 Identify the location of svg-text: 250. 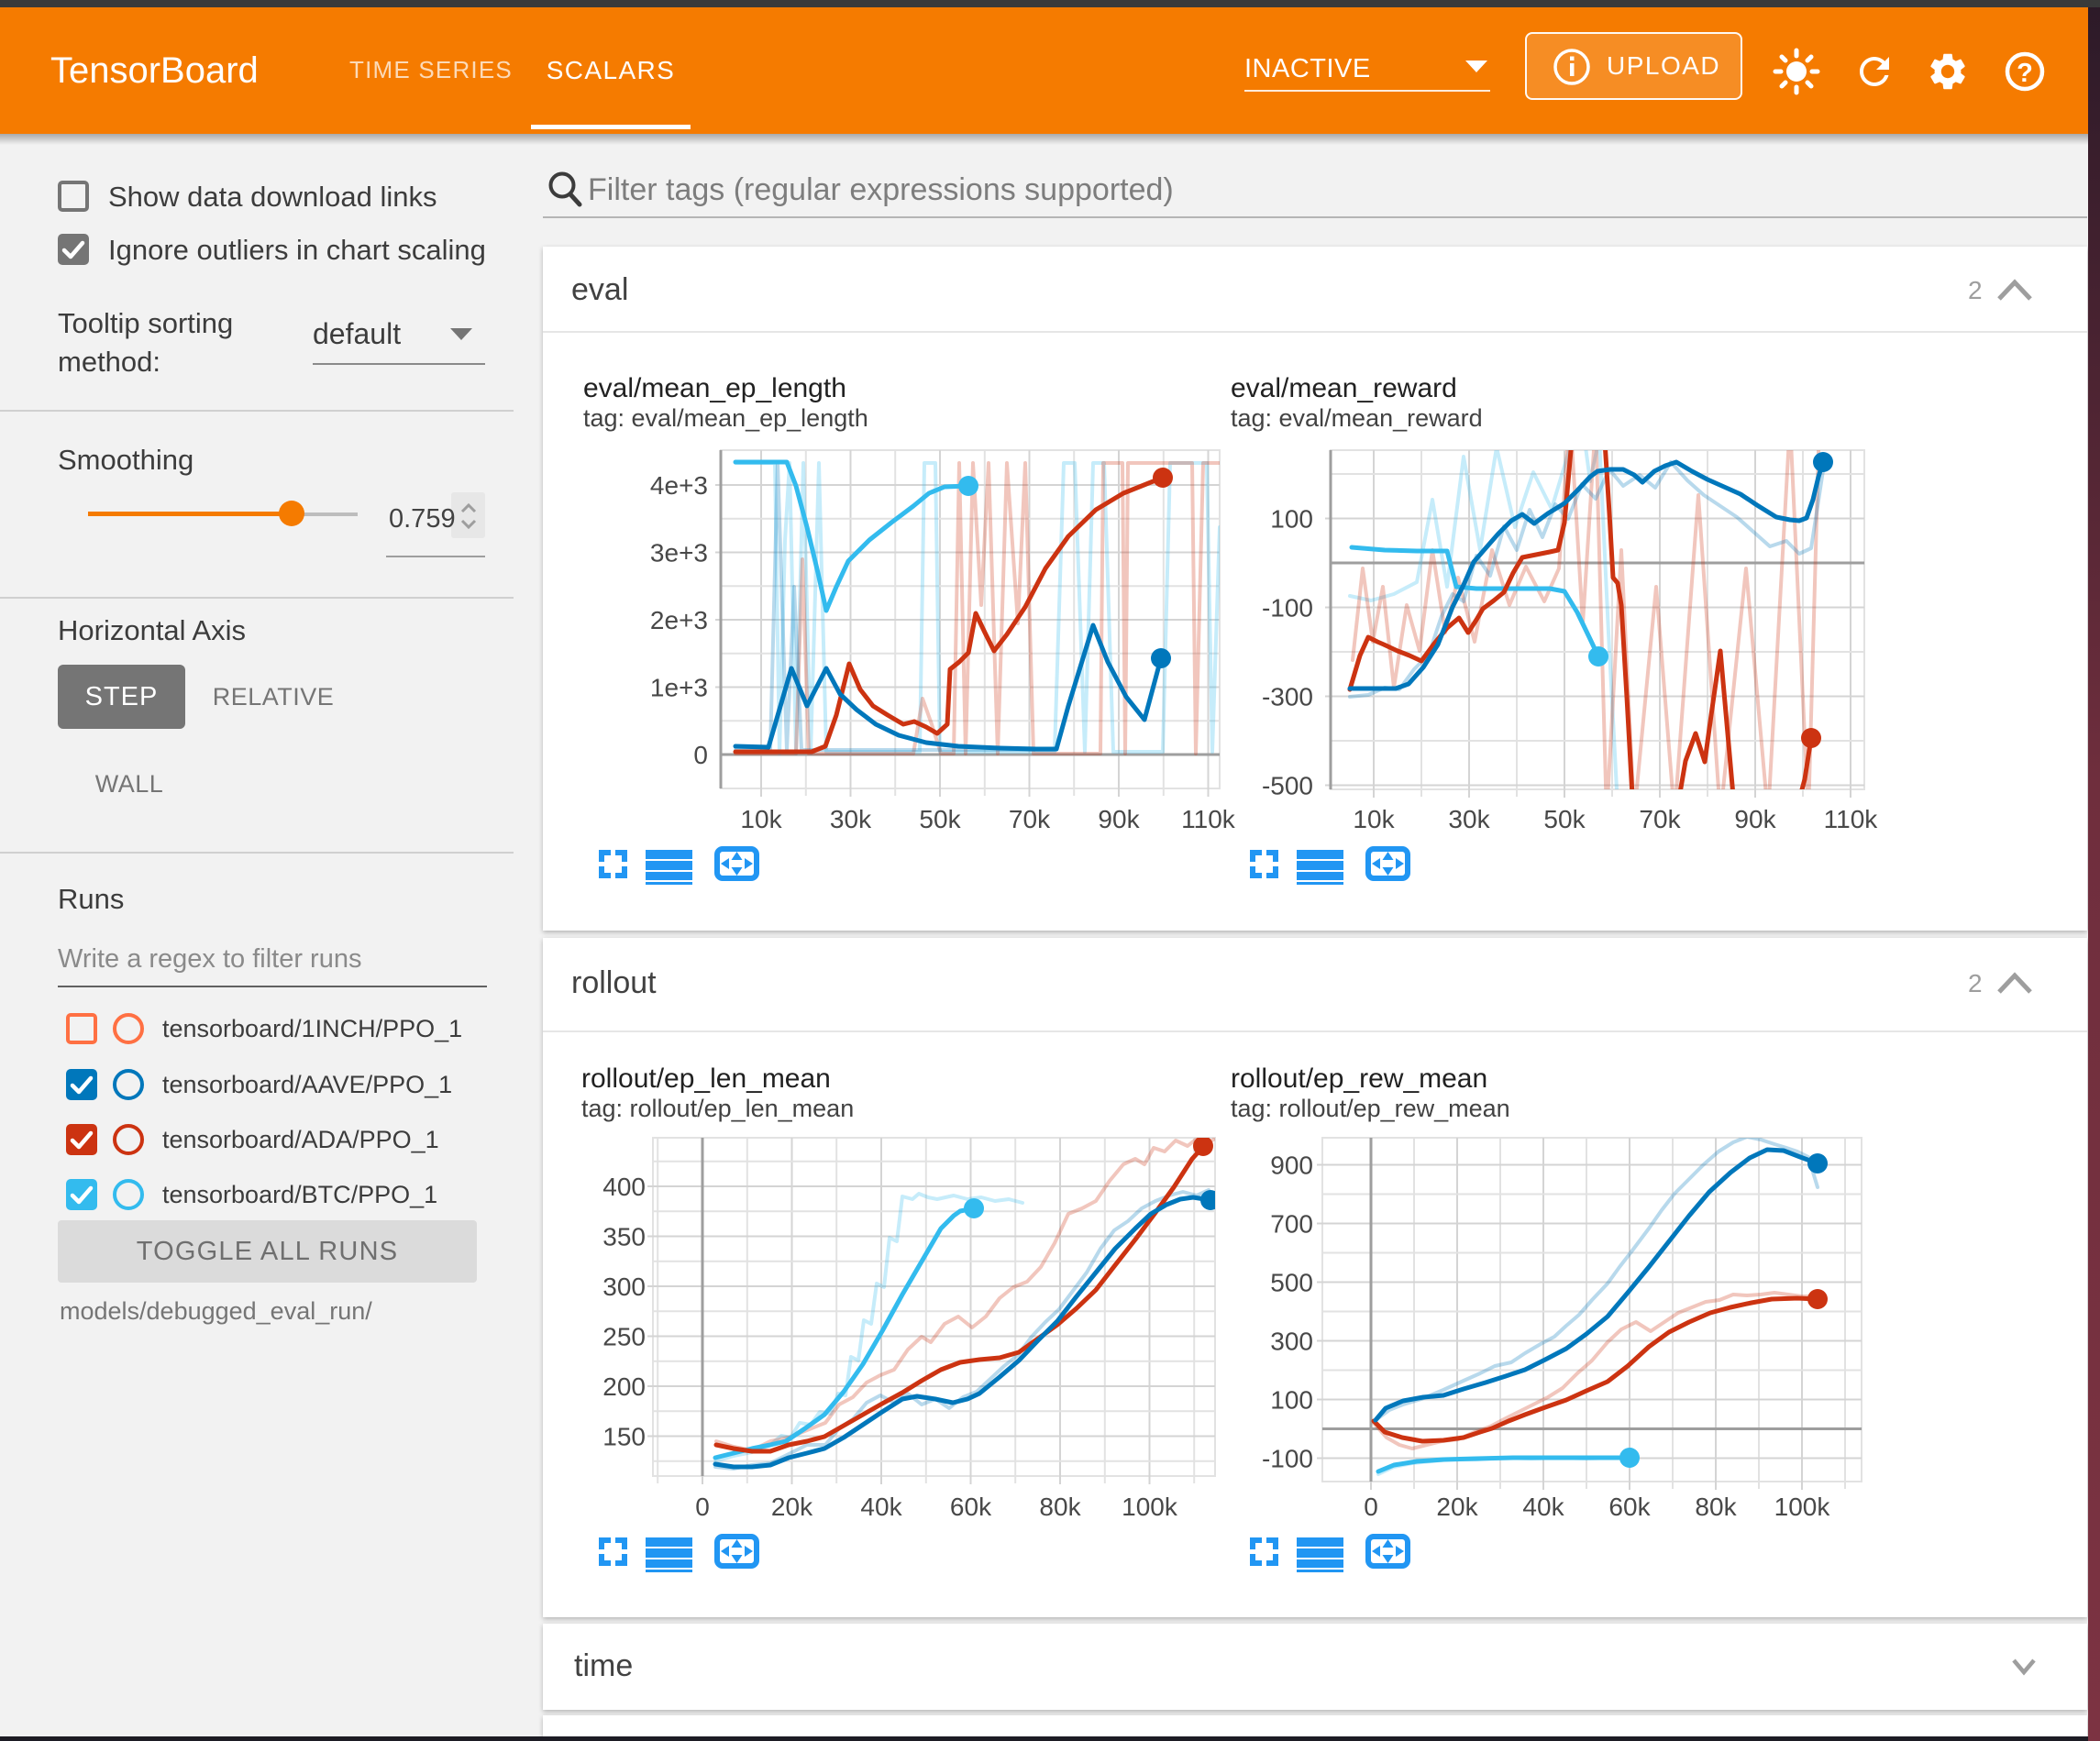
(624, 1337).